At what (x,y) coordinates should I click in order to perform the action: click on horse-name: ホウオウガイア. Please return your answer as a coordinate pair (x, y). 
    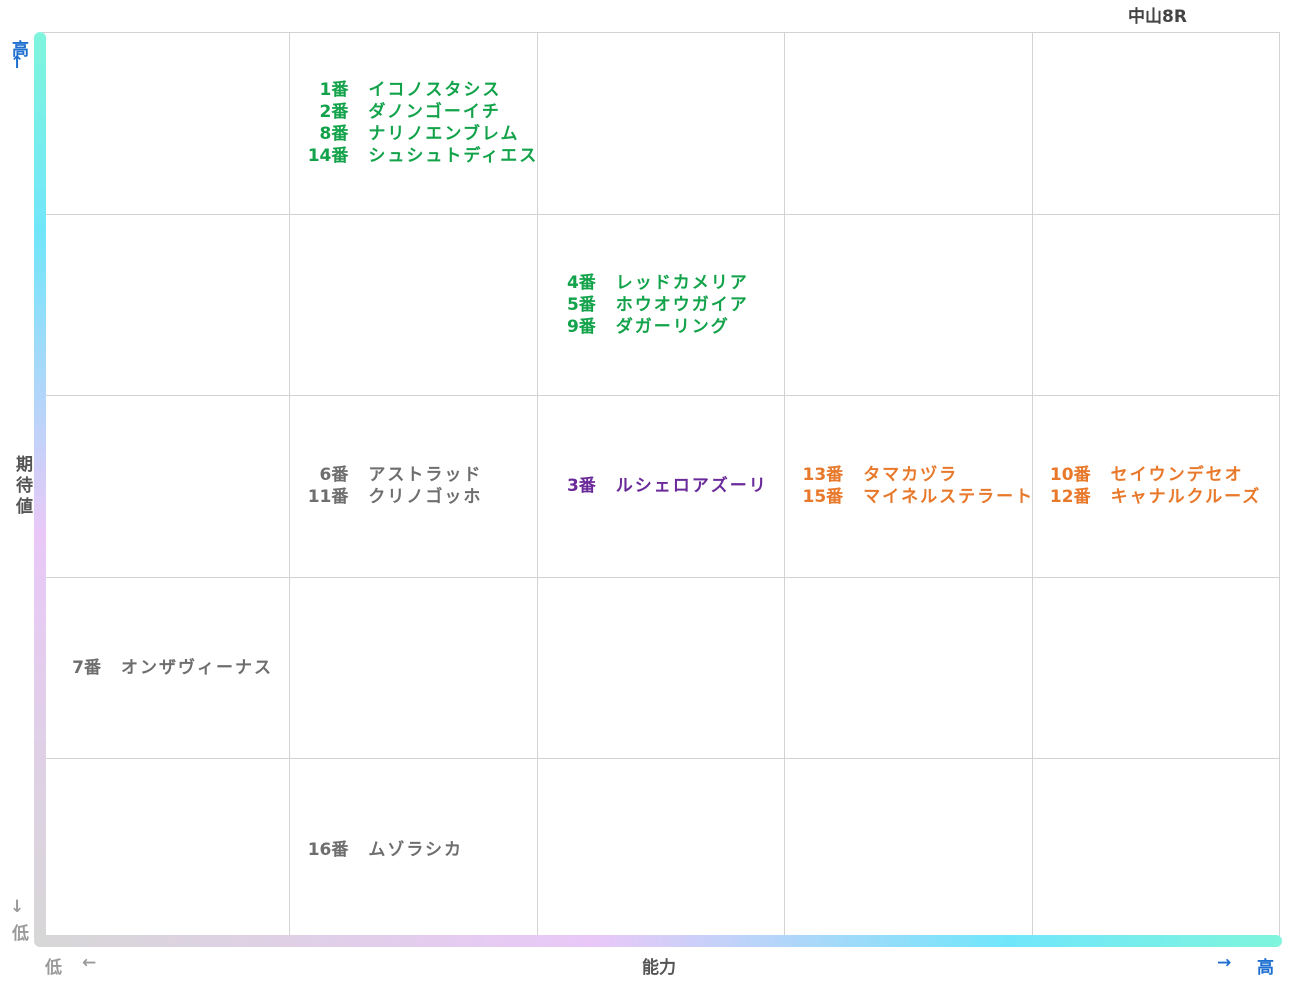
    Looking at the image, I should click on (682, 304).